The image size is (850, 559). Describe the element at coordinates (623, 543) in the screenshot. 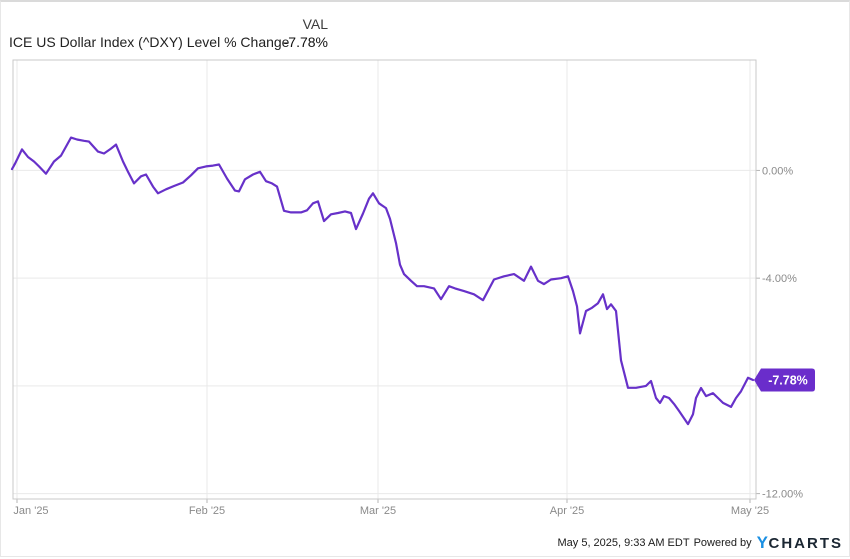

I see `footer-timestamp: May 5, 2025, 9:33 AM EDT` at that location.